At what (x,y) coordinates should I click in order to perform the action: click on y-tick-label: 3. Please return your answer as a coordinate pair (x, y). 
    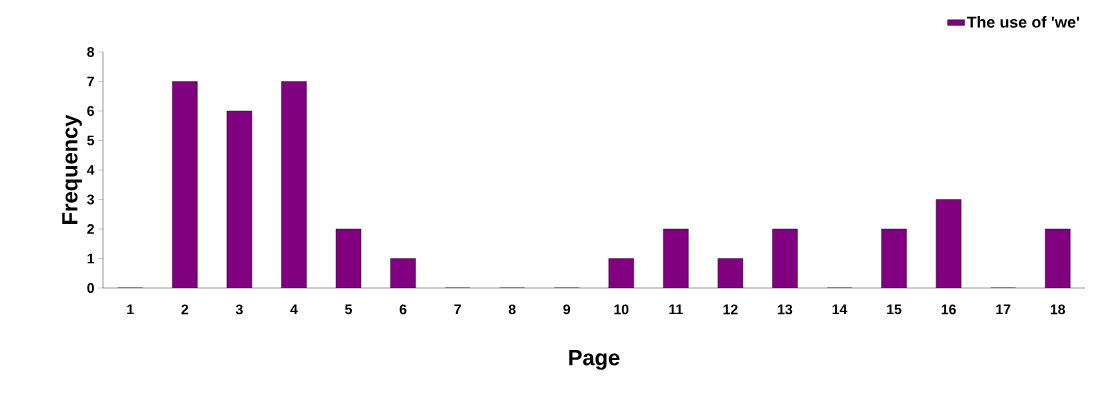
    Looking at the image, I should click on (90, 199).